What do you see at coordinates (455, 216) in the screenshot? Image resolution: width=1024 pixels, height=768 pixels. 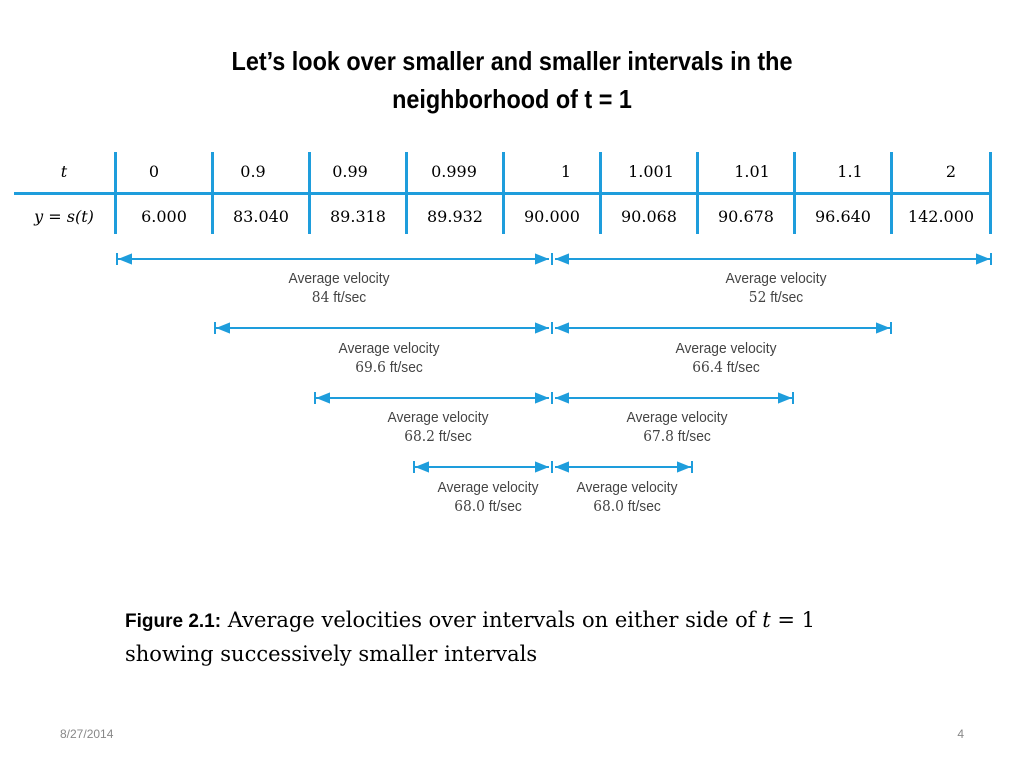 I see `y-value: 89.932` at bounding box center [455, 216].